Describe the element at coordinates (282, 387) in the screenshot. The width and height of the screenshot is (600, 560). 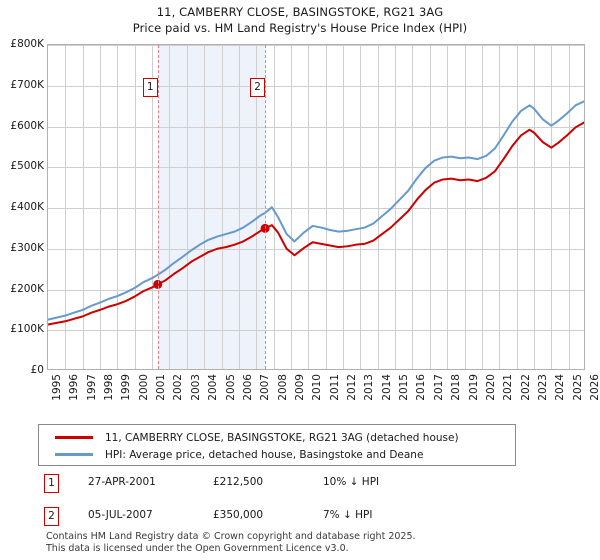
I see `x-axis-tick-label: 2008` at that location.